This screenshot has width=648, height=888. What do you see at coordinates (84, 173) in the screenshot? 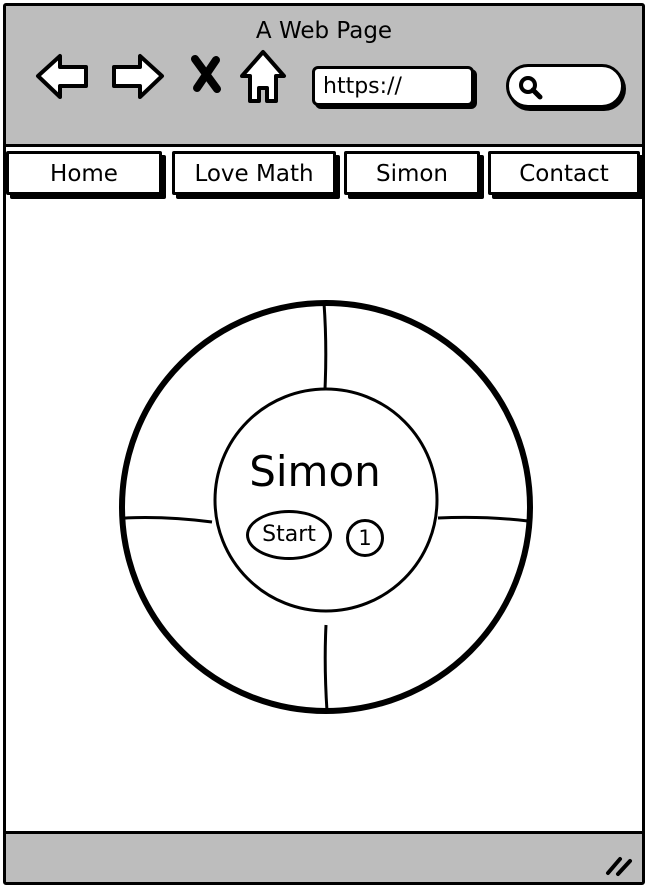
I see `tab-home: Home` at bounding box center [84, 173].